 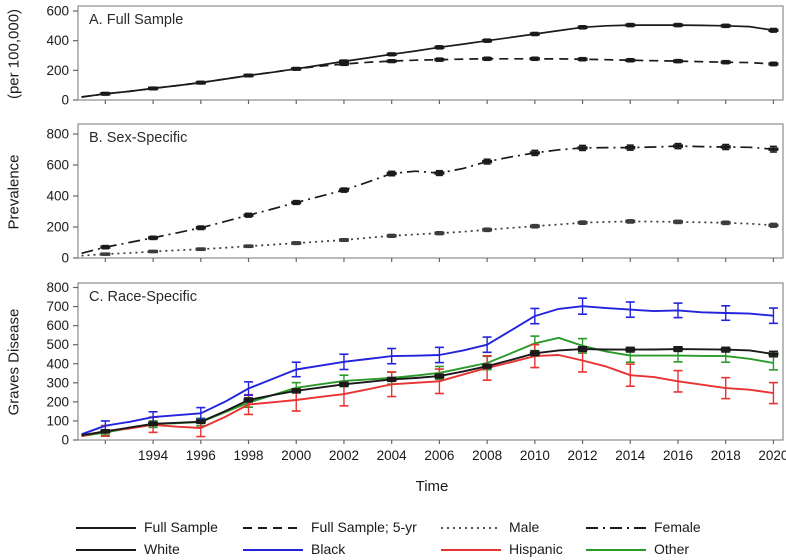 I want to click on y-tick-label: 500, so click(x=57, y=344).